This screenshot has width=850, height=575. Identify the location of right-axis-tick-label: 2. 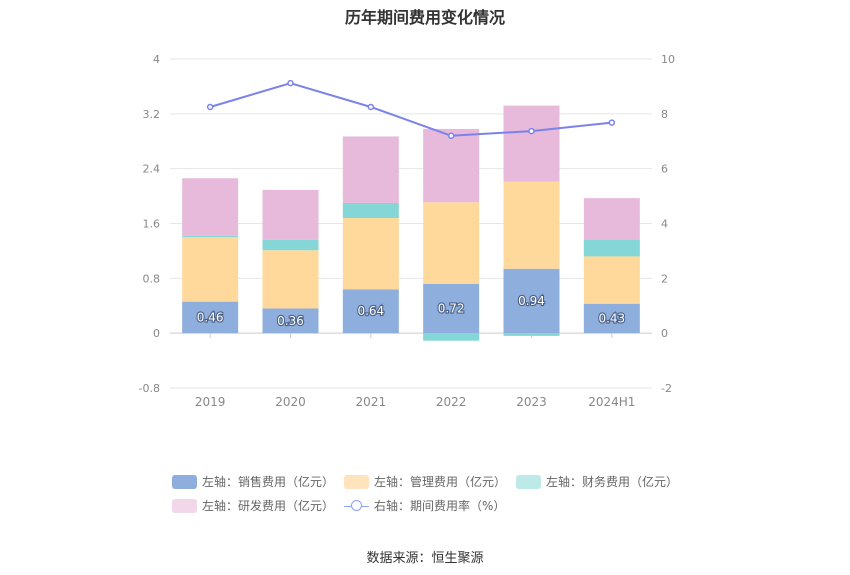
(664, 278).